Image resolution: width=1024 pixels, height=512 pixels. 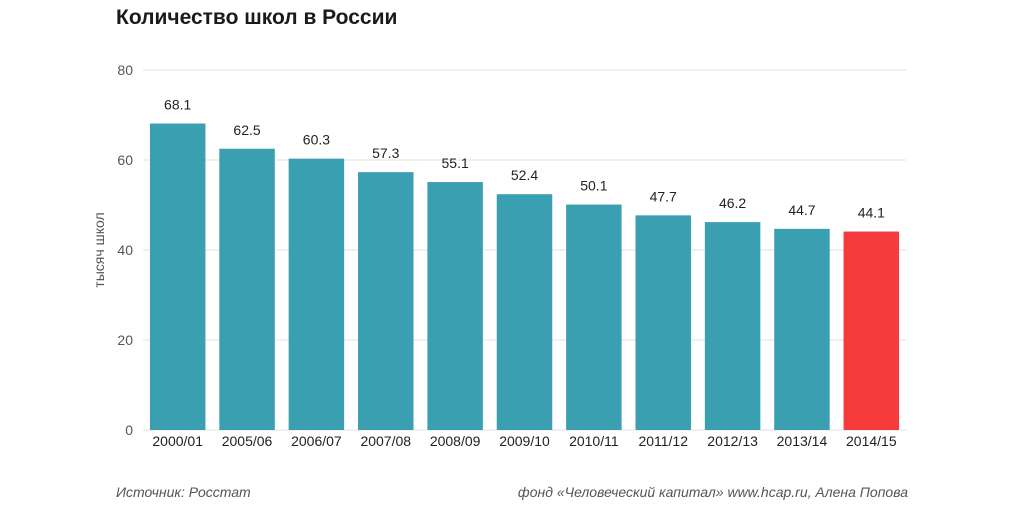 I want to click on y-tick-label: 60, so click(x=125, y=160).